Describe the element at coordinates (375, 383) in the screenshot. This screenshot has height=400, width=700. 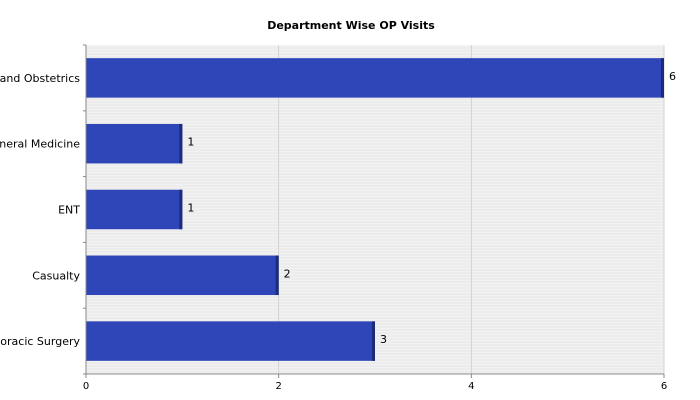
I see `x-ticks: 0 2 4 6` at that location.